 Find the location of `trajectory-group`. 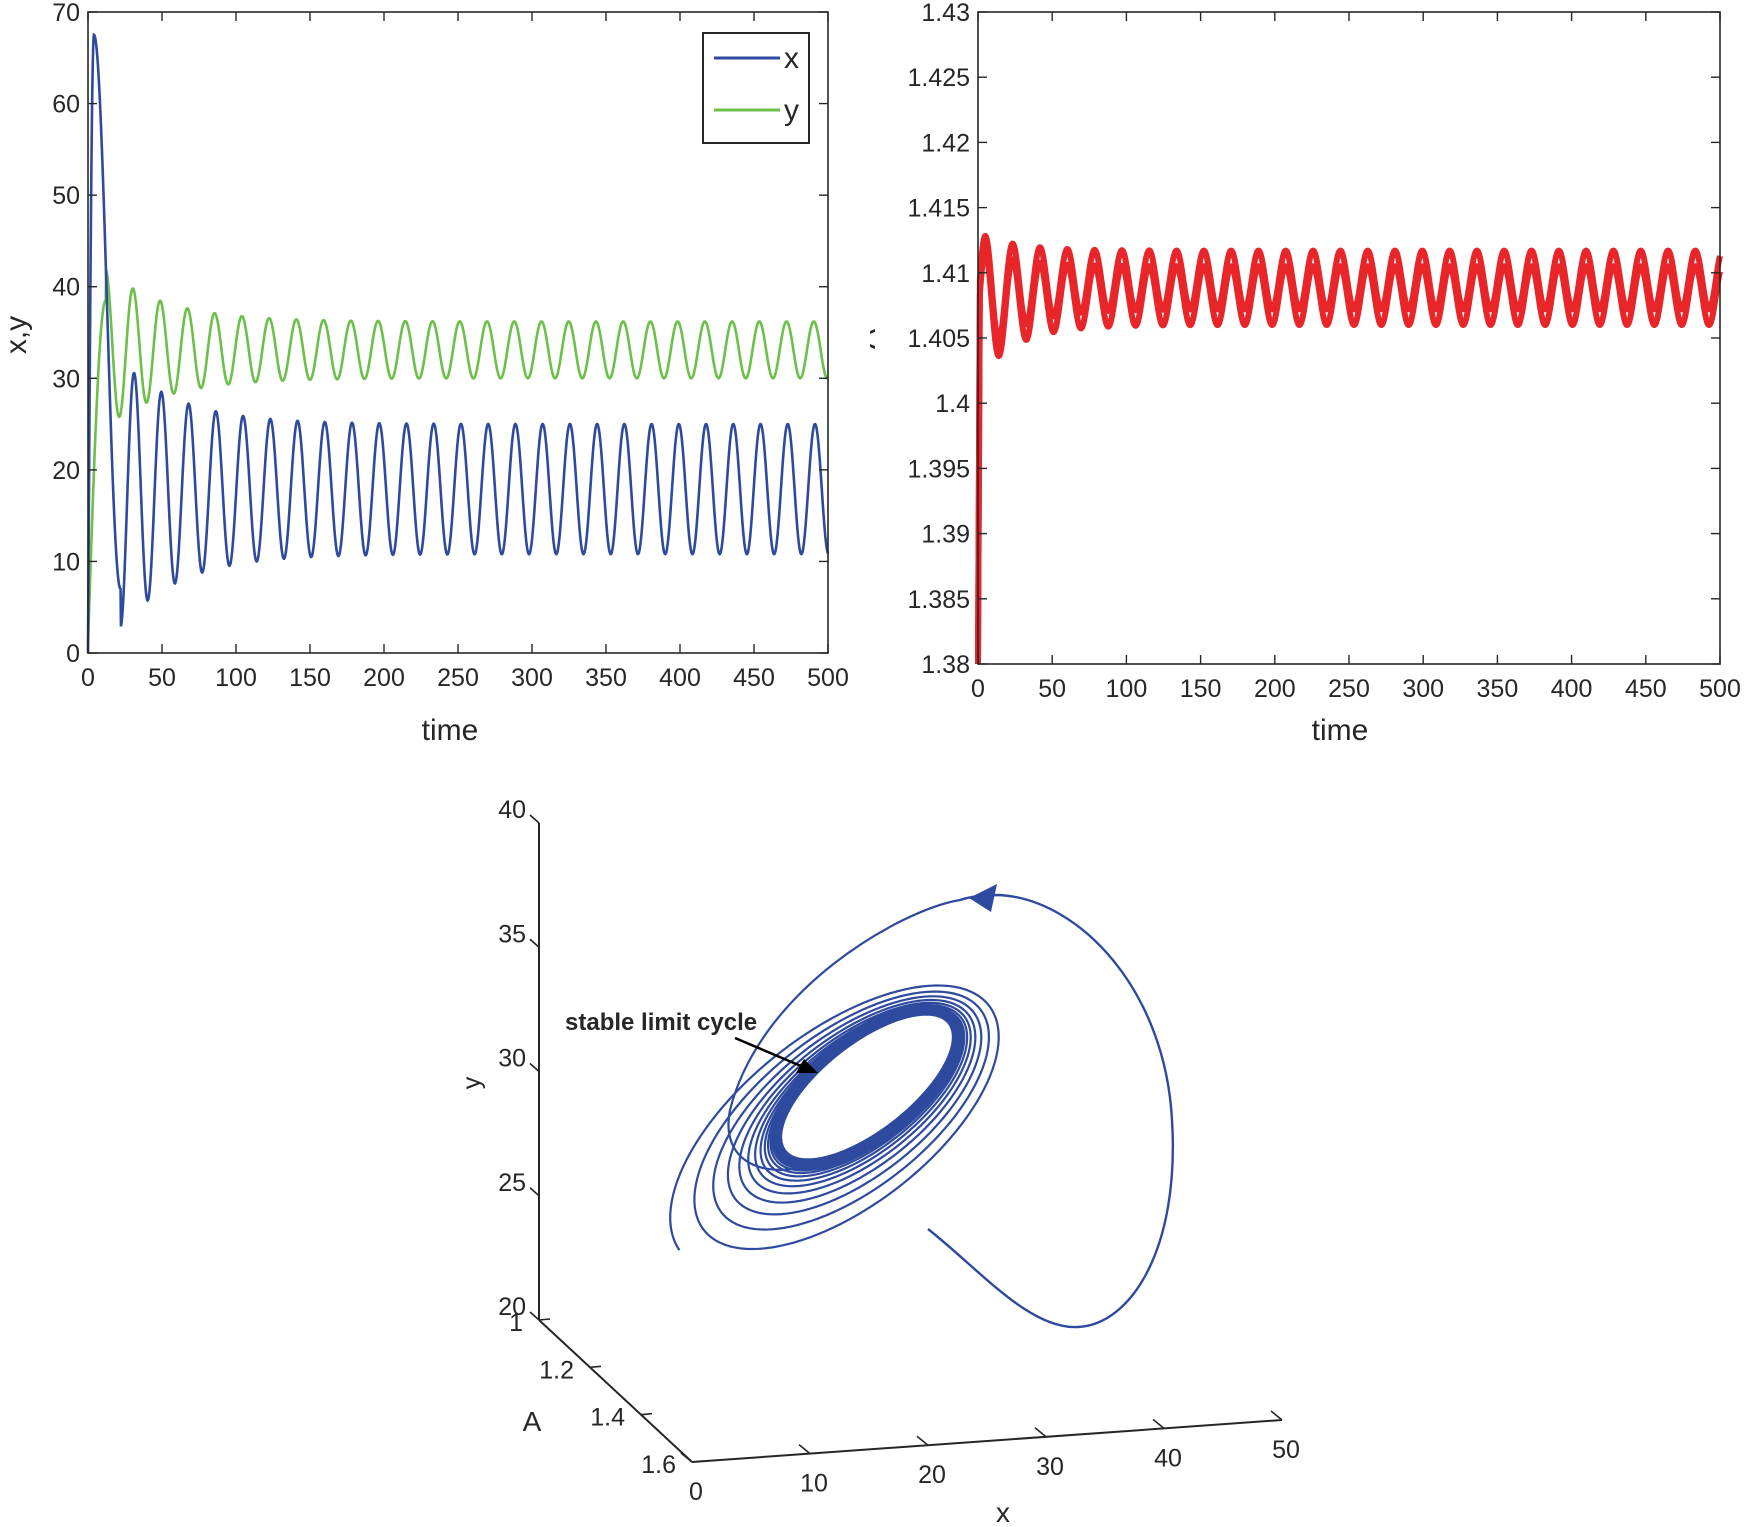

trajectory-group is located at coordinates (922, 1106).